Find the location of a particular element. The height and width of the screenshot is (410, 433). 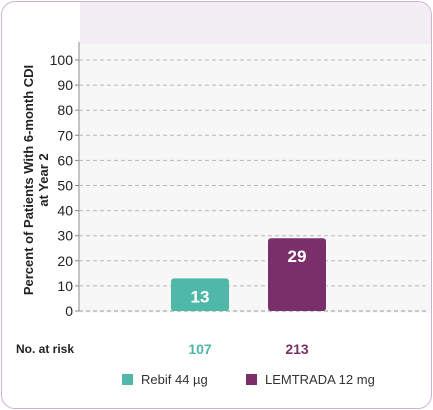

at-risk-value-lemtrada: 213 is located at coordinates (297, 349).